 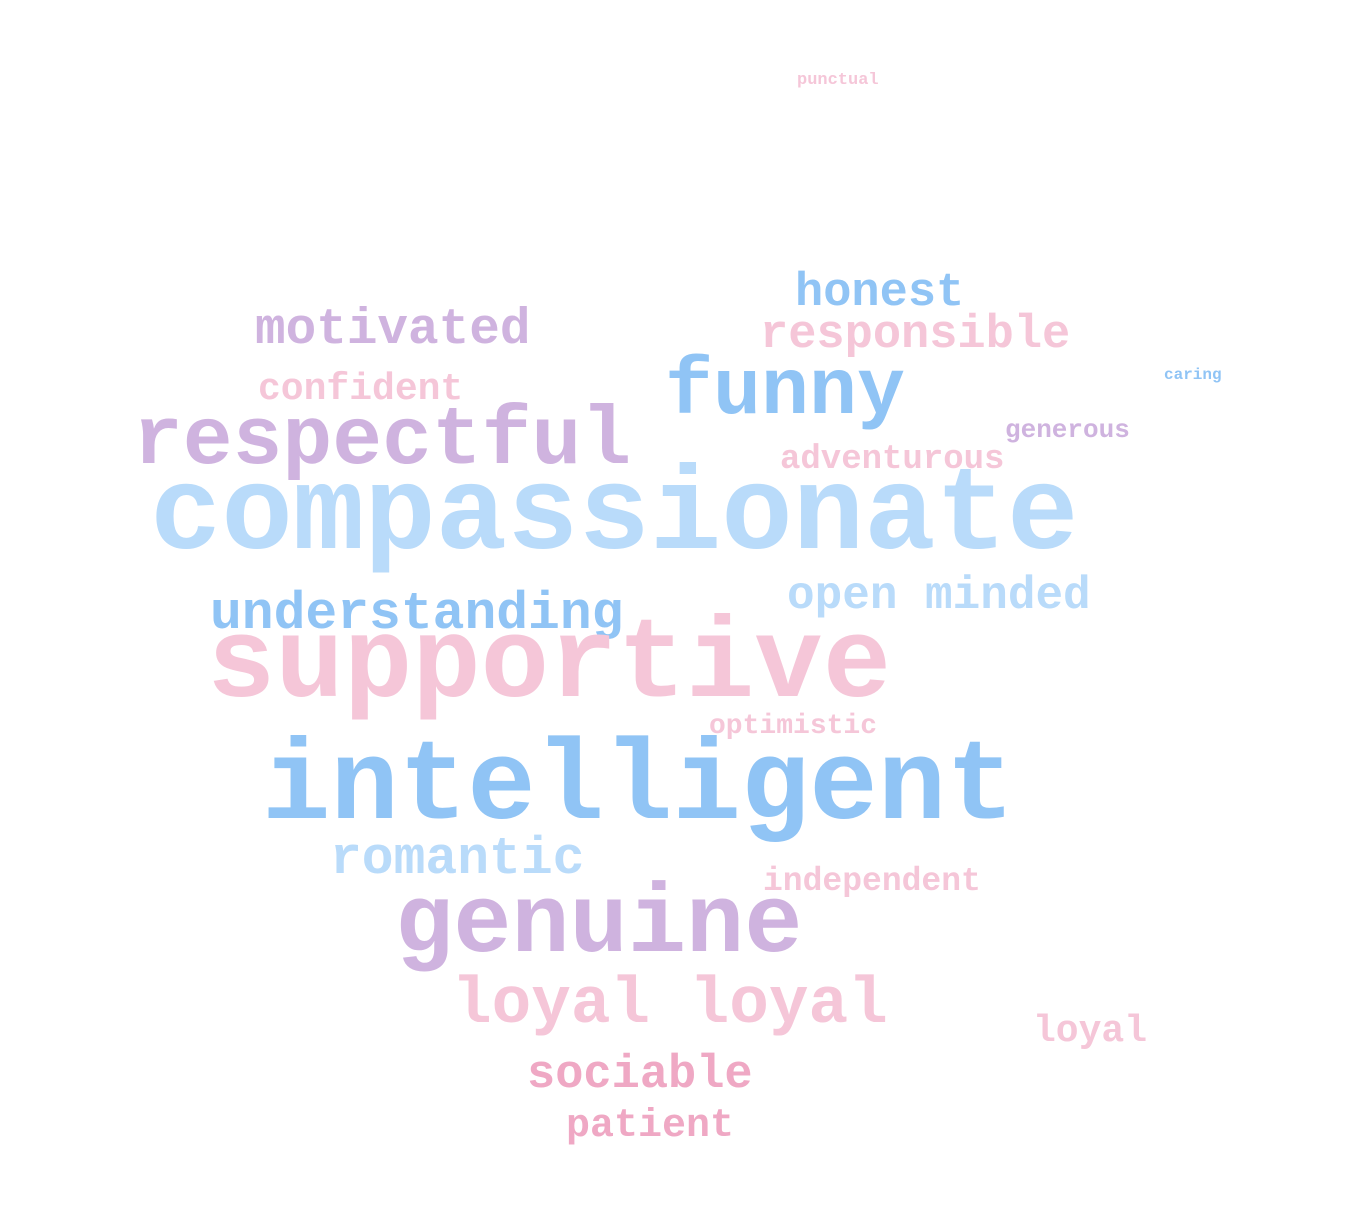 What do you see at coordinates (614, 516) in the screenshot?
I see `word-compassionate: compassionate` at bounding box center [614, 516].